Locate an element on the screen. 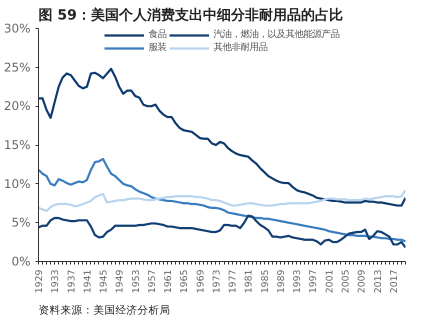 The width and height of the screenshot is (427, 321). y-tick-label: 0% is located at coordinates (21, 261).